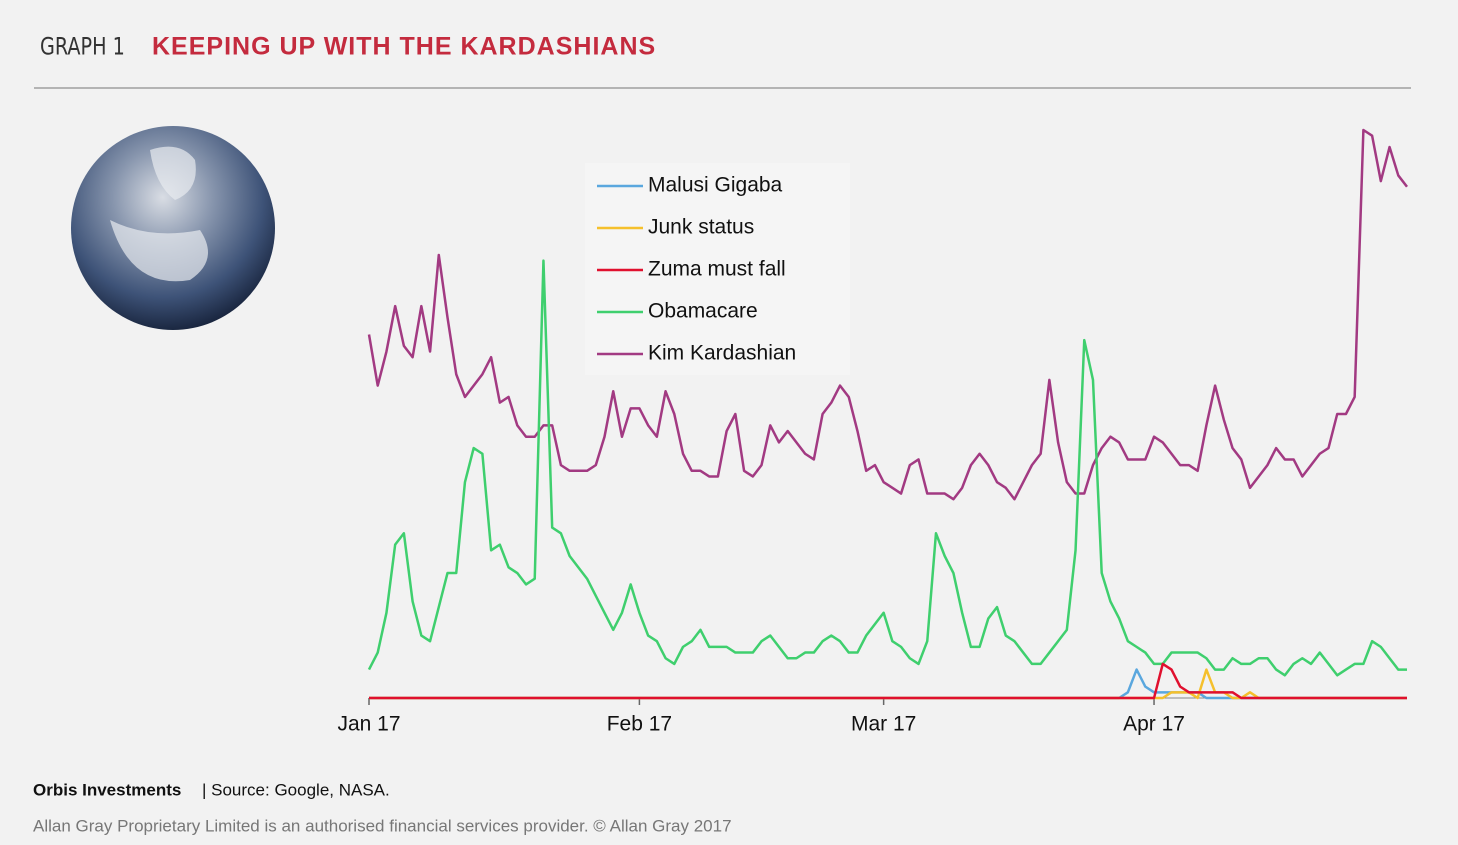 The image size is (1458, 845). Describe the element at coordinates (159, 214) in the screenshot. I see `earth-clouds` at that location.